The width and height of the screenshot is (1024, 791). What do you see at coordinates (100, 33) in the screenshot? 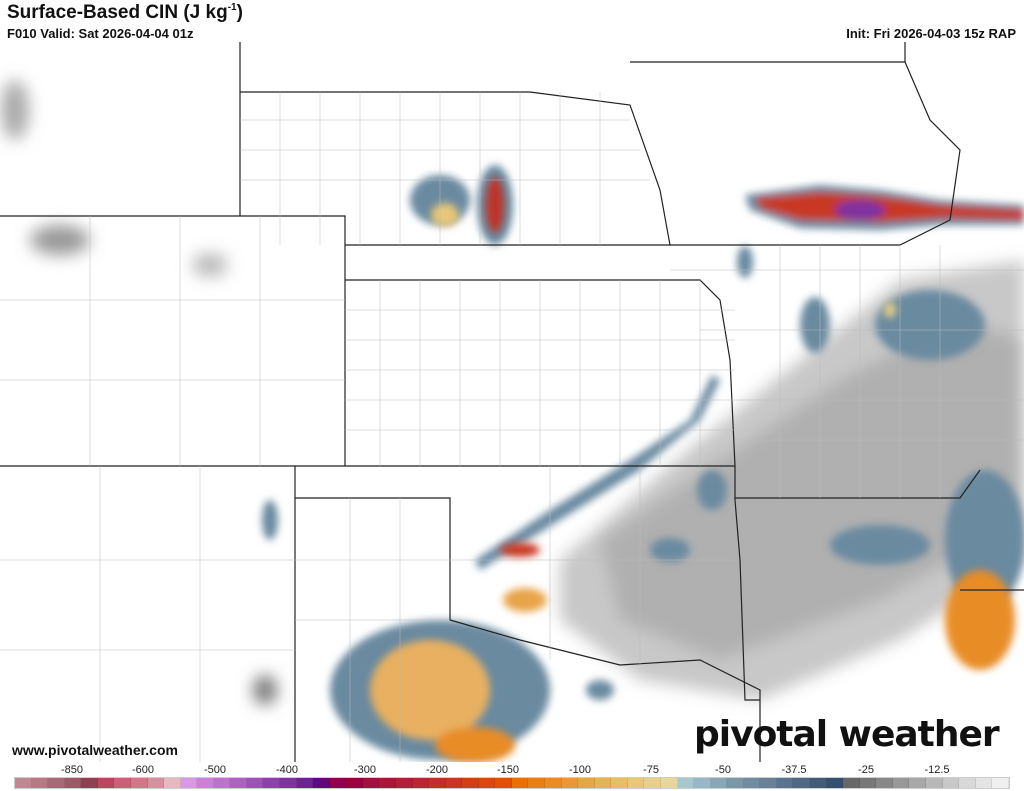
I see `valid-time: F010 Valid: Sat 2026-04-04 01z` at bounding box center [100, 33].